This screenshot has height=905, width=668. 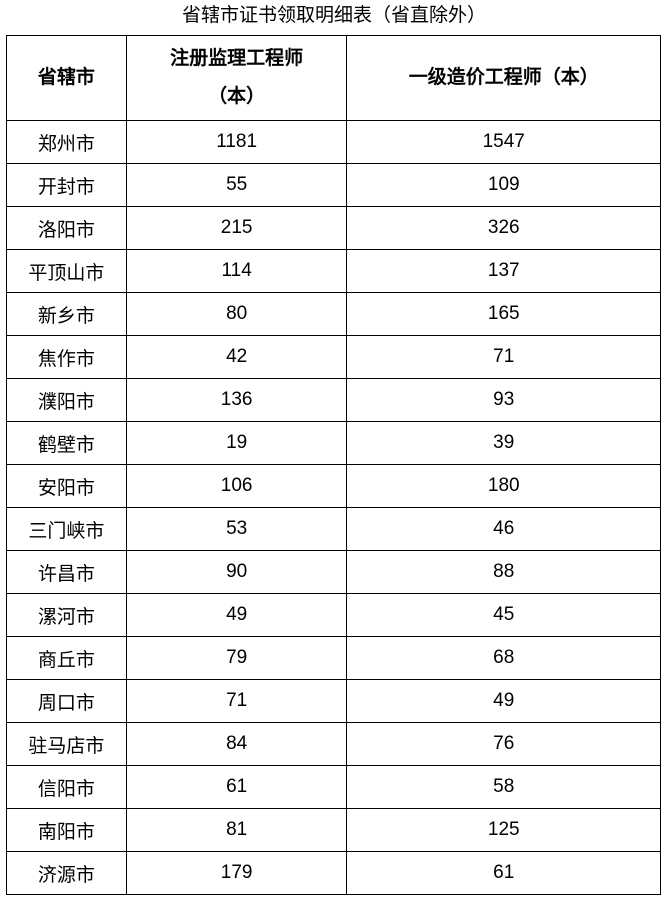 I want to click on table-row: 开封市 55 109, so click(x=333, y=185).